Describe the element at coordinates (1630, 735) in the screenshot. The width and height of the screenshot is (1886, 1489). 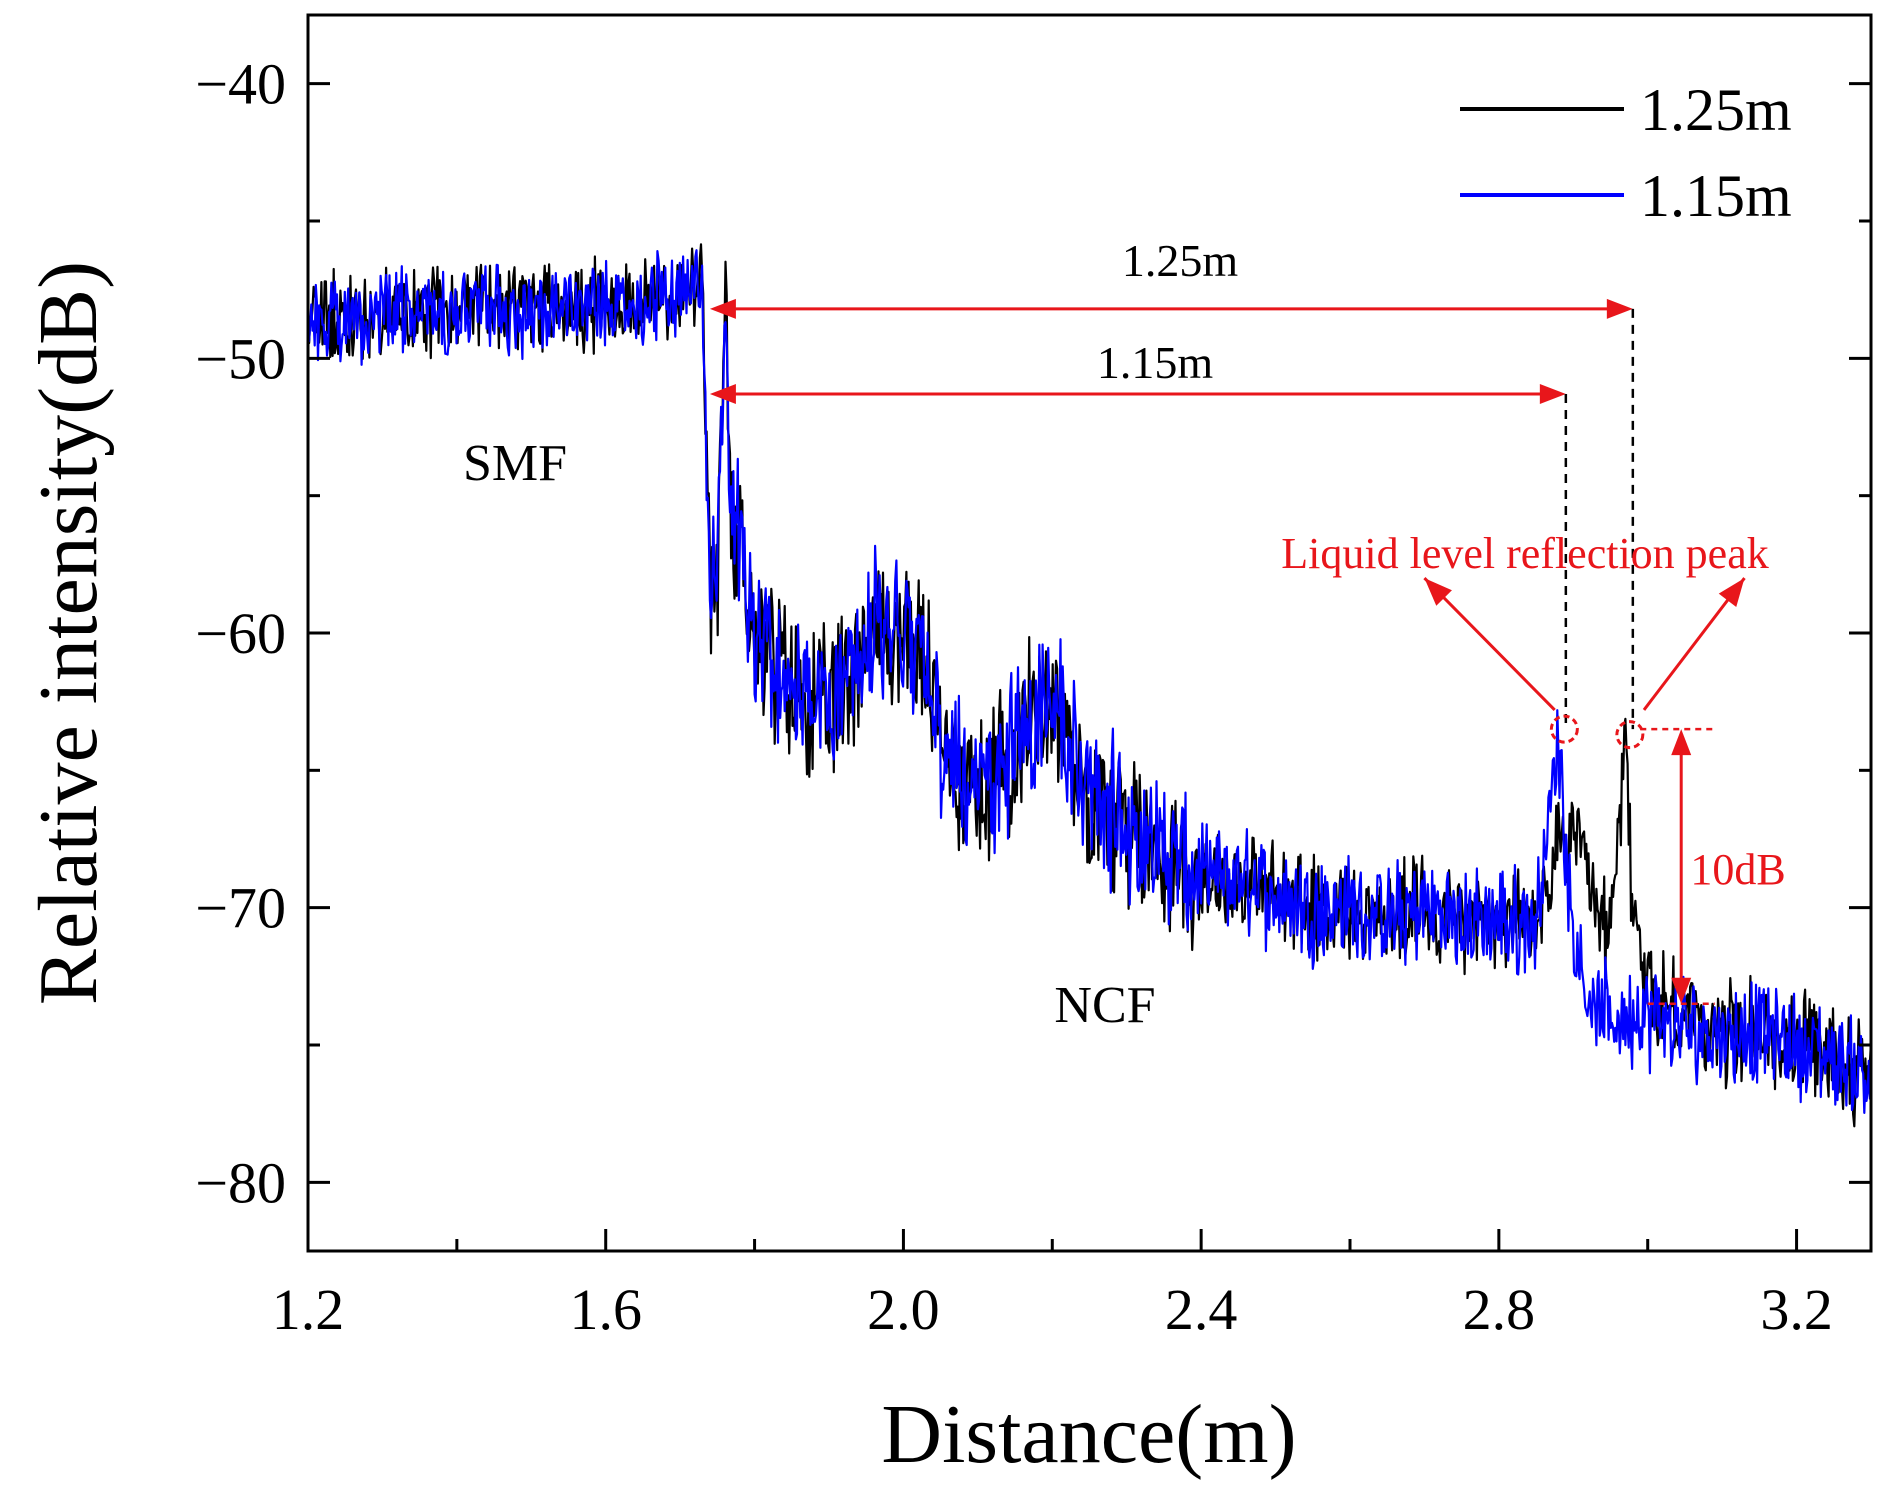
I see `peak-circle-1.25m` at that location.